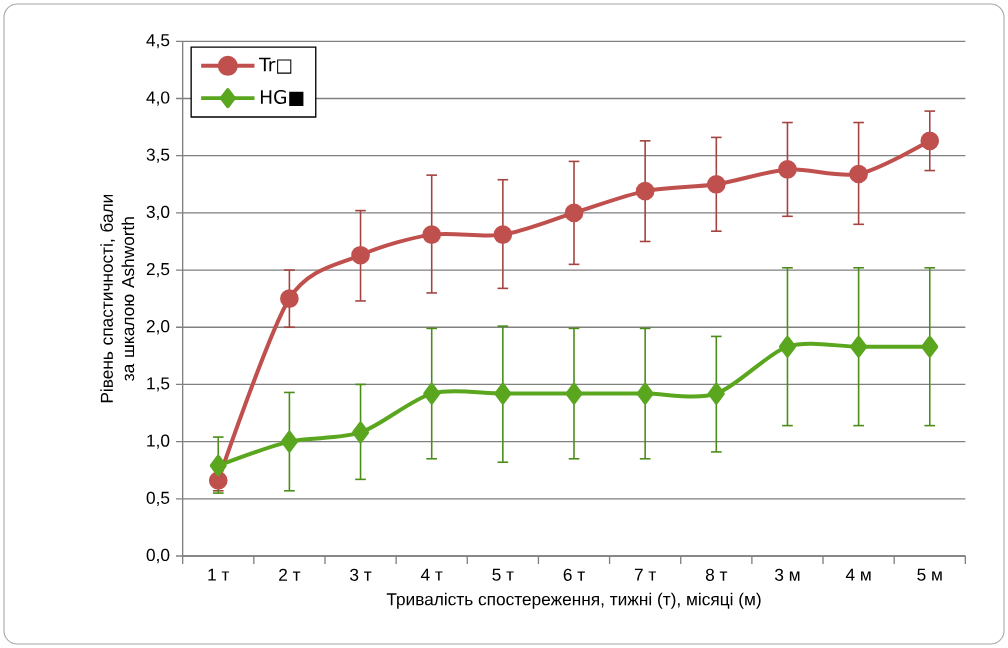  What do you see at coordinates (573, 600) in the screenshot?
I see `x-axis-title: Тривалість спостереження, тижні (т), місяці (м)` at bounding box center [573, 600].